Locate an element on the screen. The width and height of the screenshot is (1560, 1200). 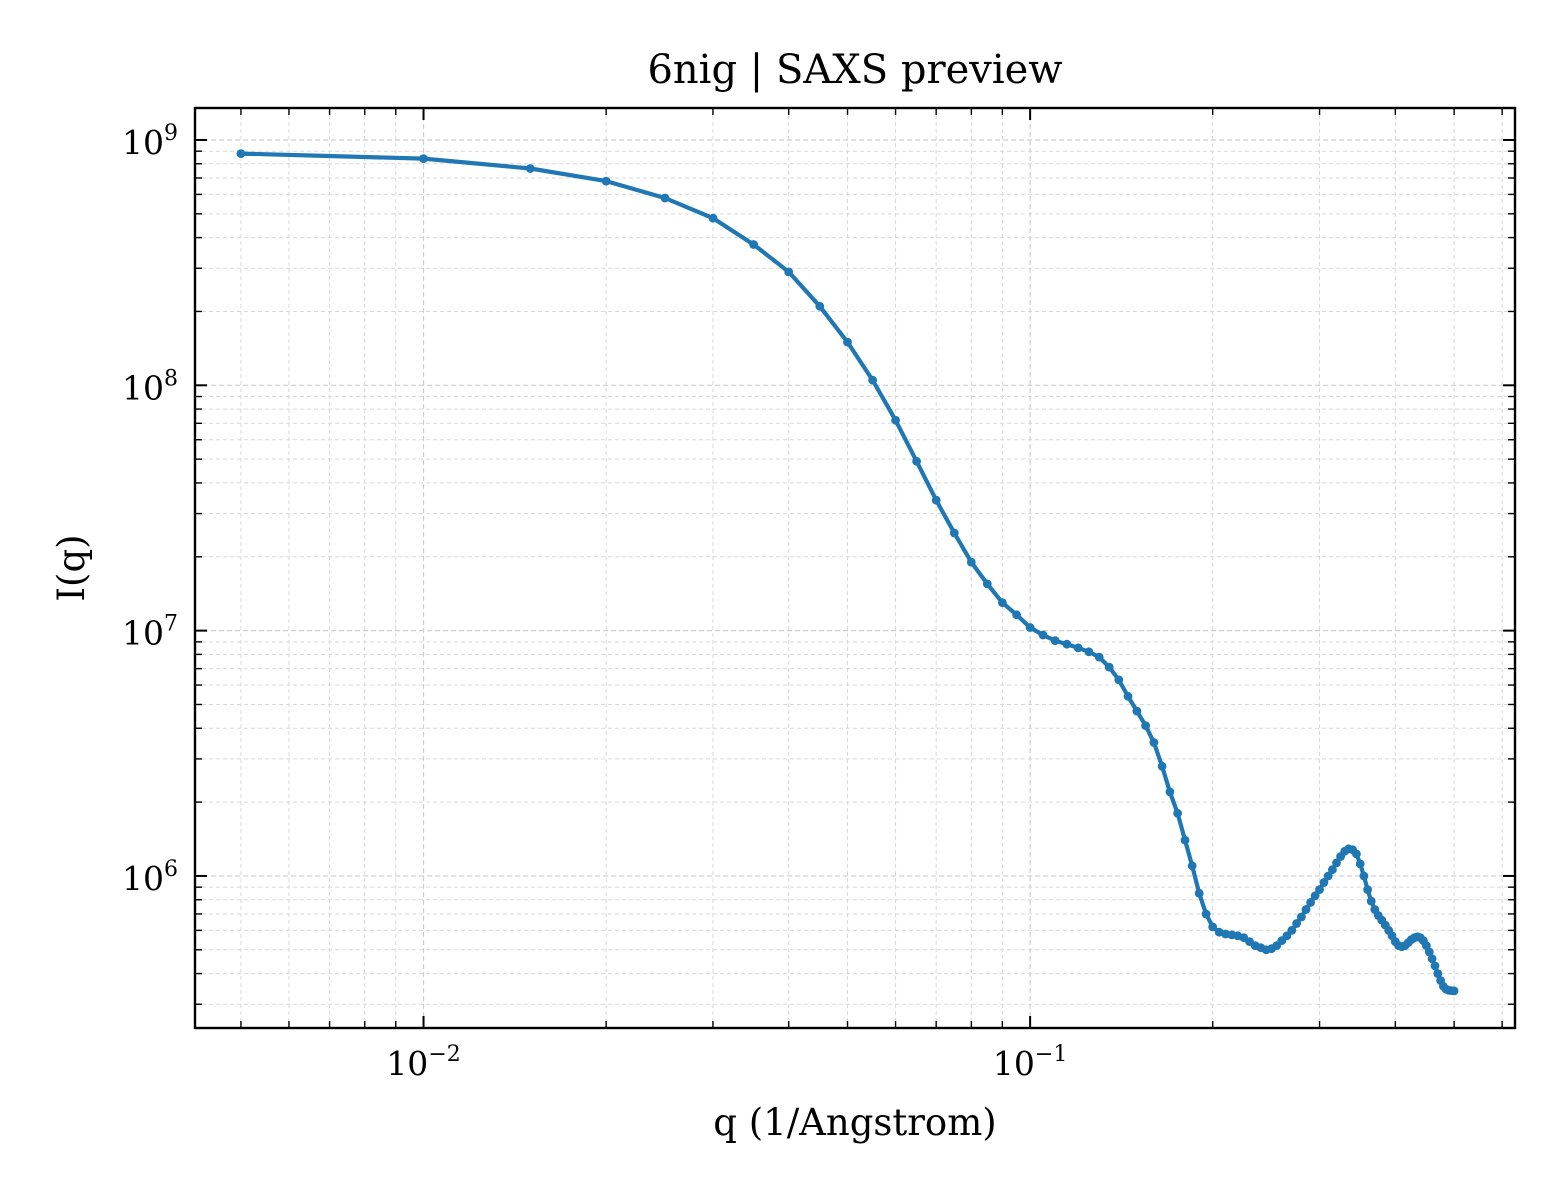
x-axis-label: q (1/Angstrom) is located at coordinates (854, 1122).